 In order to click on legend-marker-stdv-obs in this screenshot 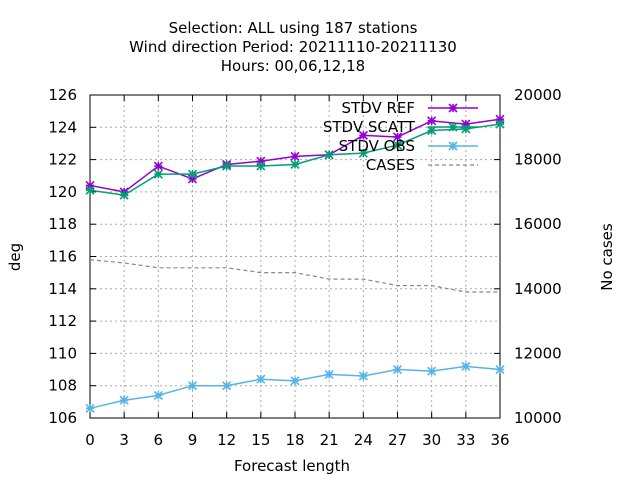, I will do `click(453, 146)`.